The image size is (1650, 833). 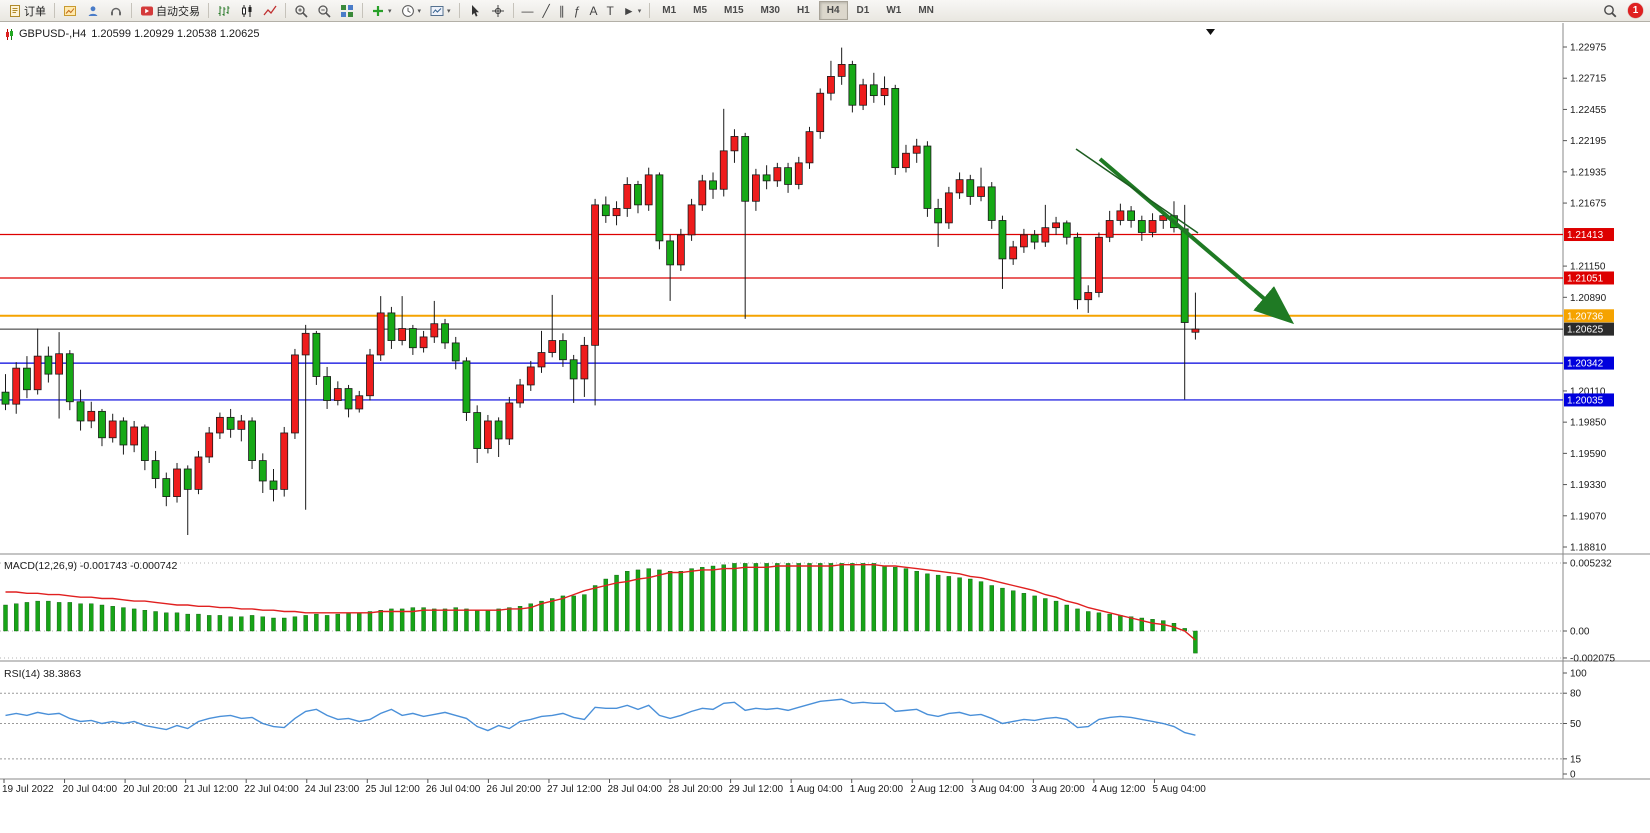 What do you see at coordinates (1585, 278) in the screenshot?
I see `svg-text: 1.21051` at bounding box center [1585, 278].